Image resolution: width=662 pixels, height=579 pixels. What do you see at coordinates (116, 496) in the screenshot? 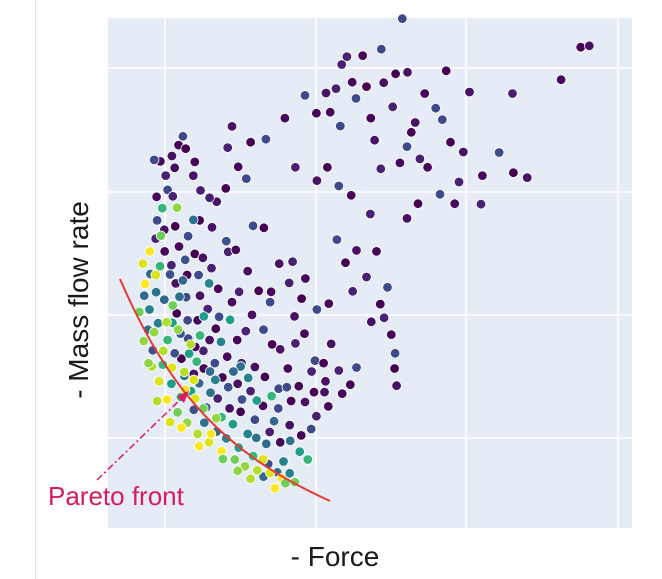
I see `annotation-label: Pareto front` at bounding box center [116, 496].